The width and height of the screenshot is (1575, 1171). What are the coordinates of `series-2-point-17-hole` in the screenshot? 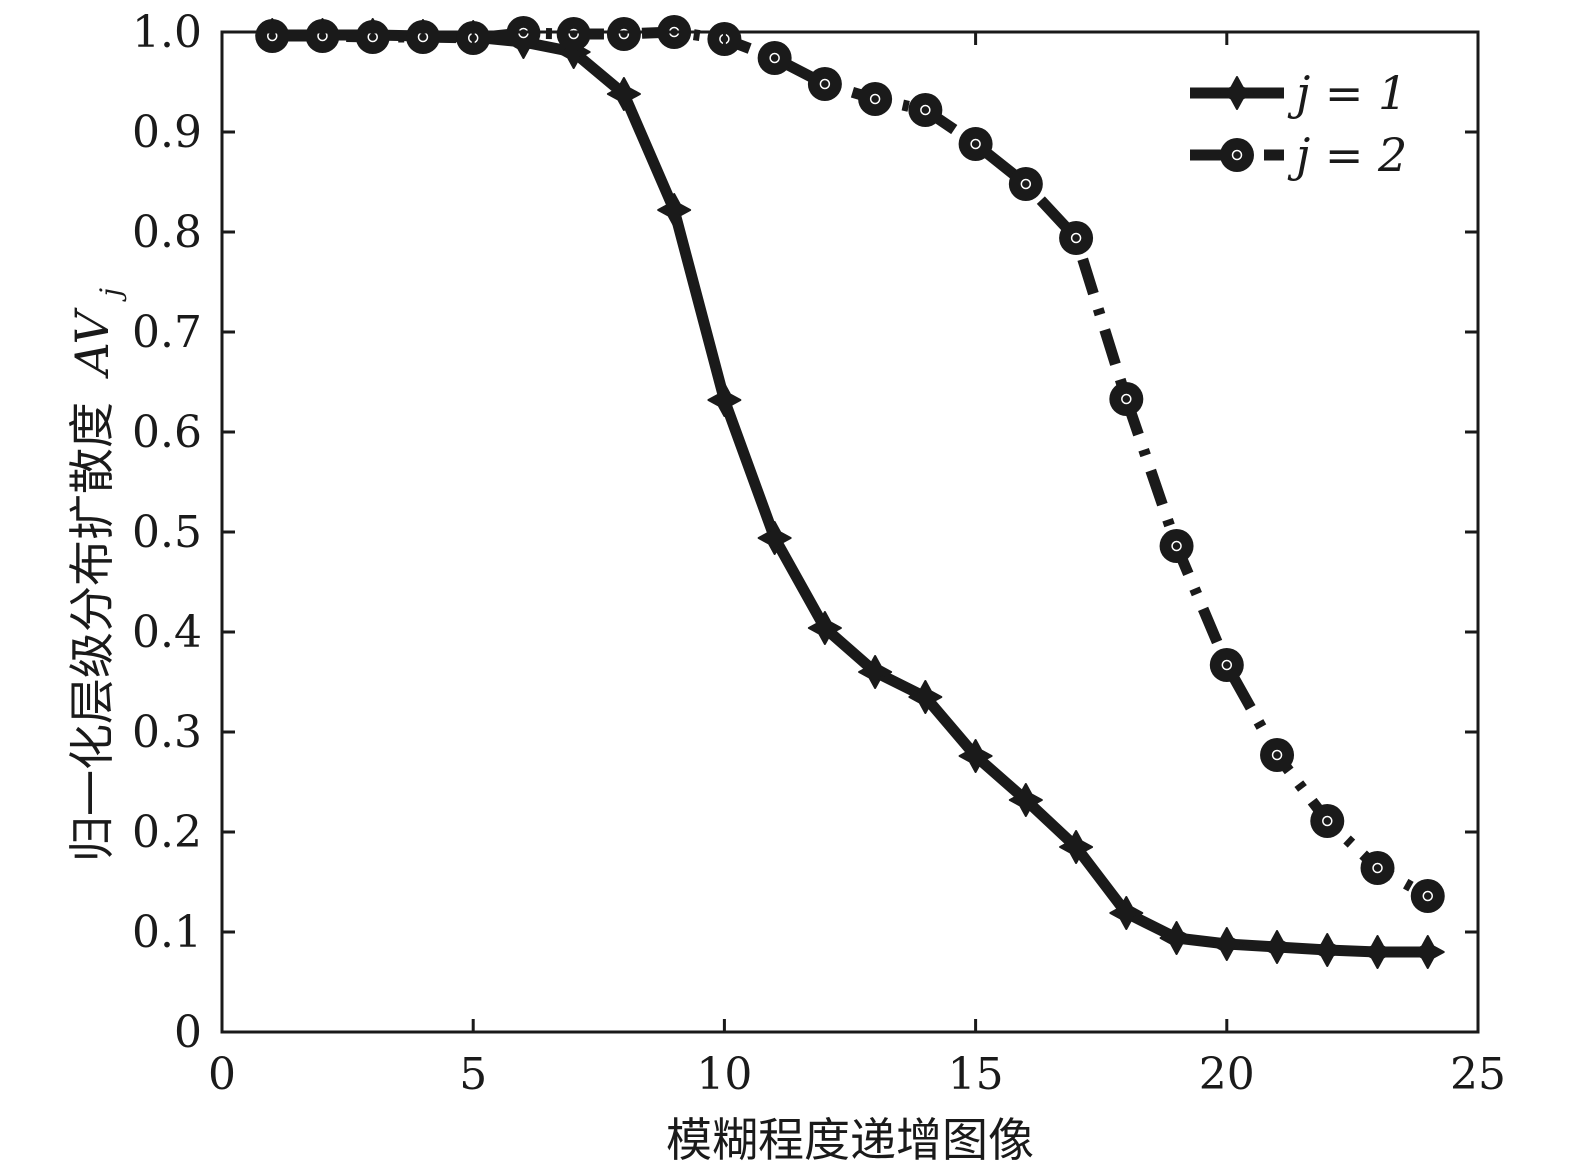 It's located at (1076, 238).